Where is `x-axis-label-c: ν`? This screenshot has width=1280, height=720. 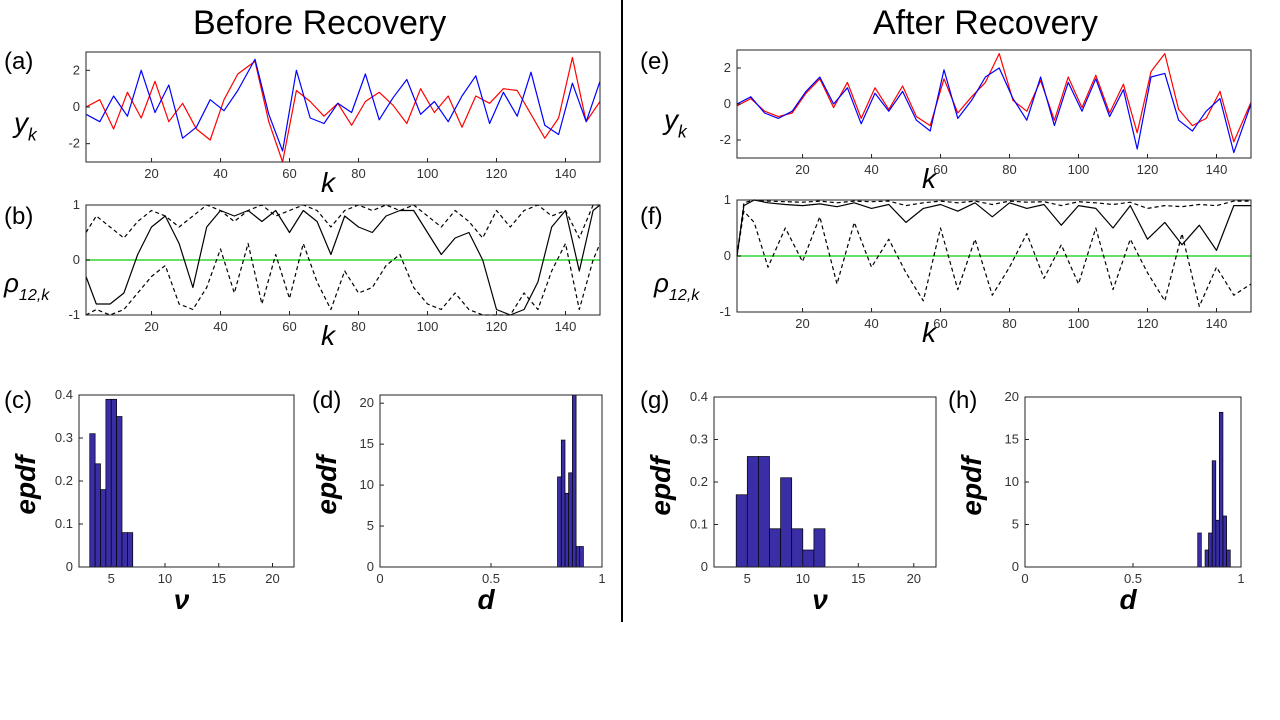
x-axis-label-c: ν is located at coordinates (182, 599).